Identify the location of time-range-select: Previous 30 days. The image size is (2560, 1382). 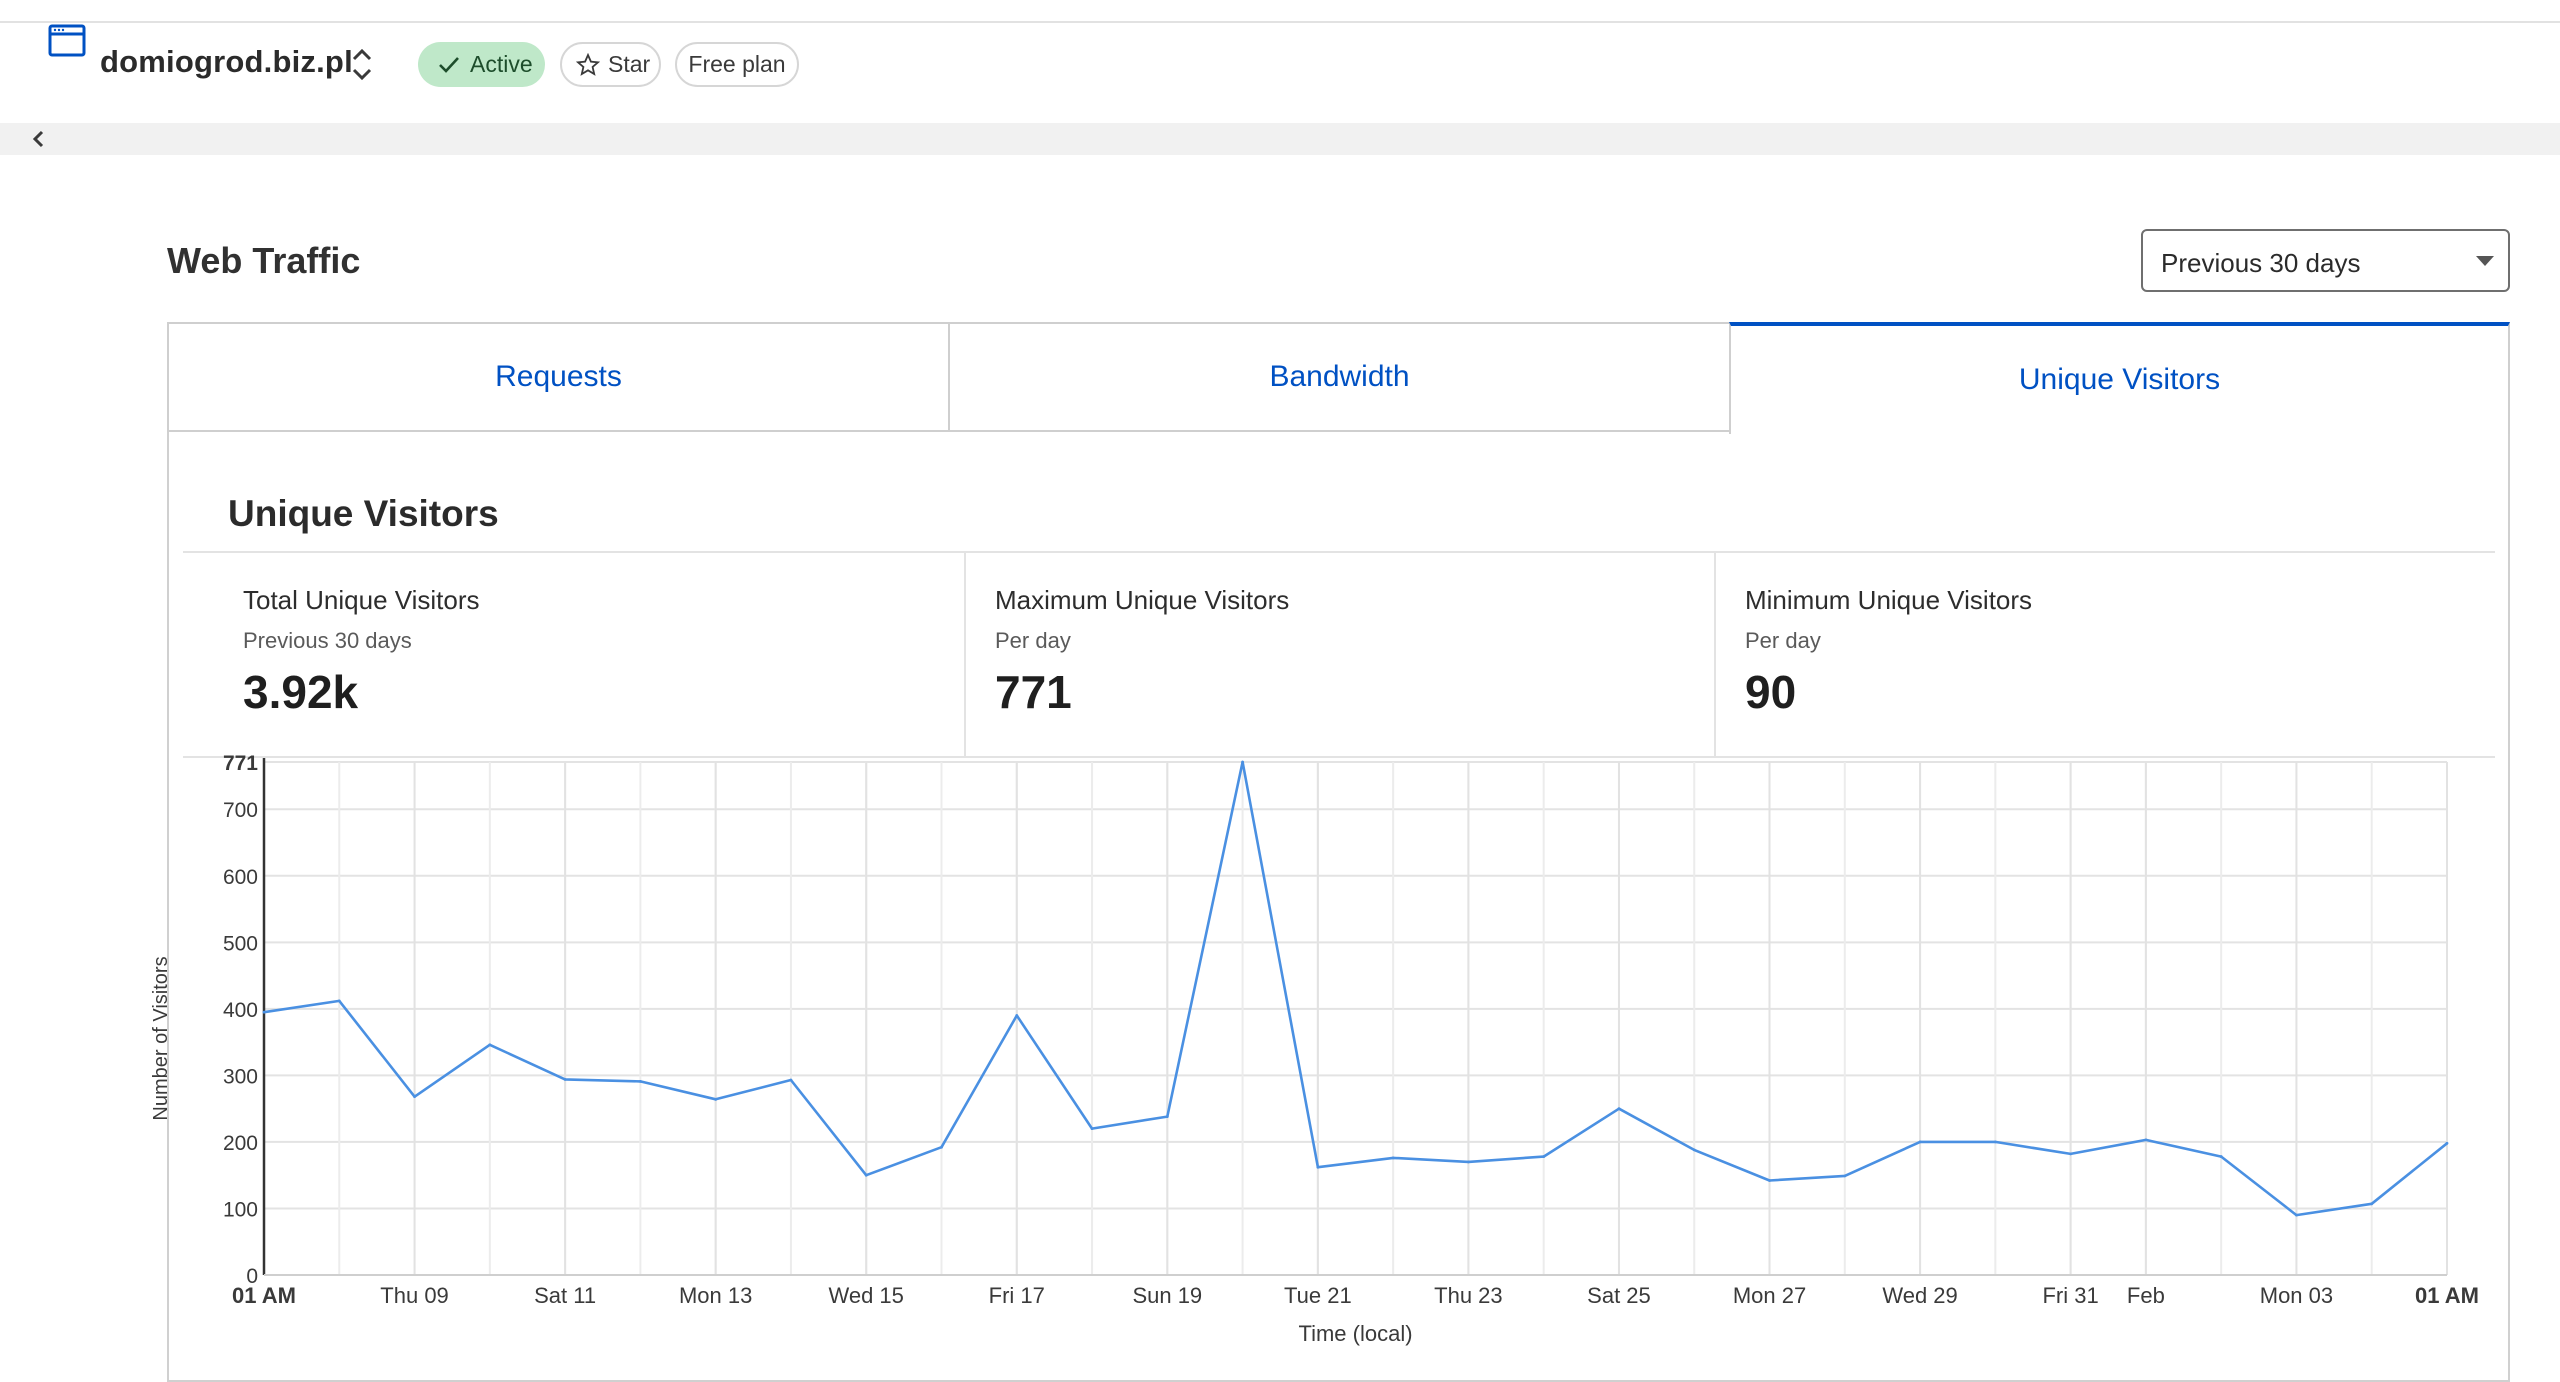
(2325, 260).